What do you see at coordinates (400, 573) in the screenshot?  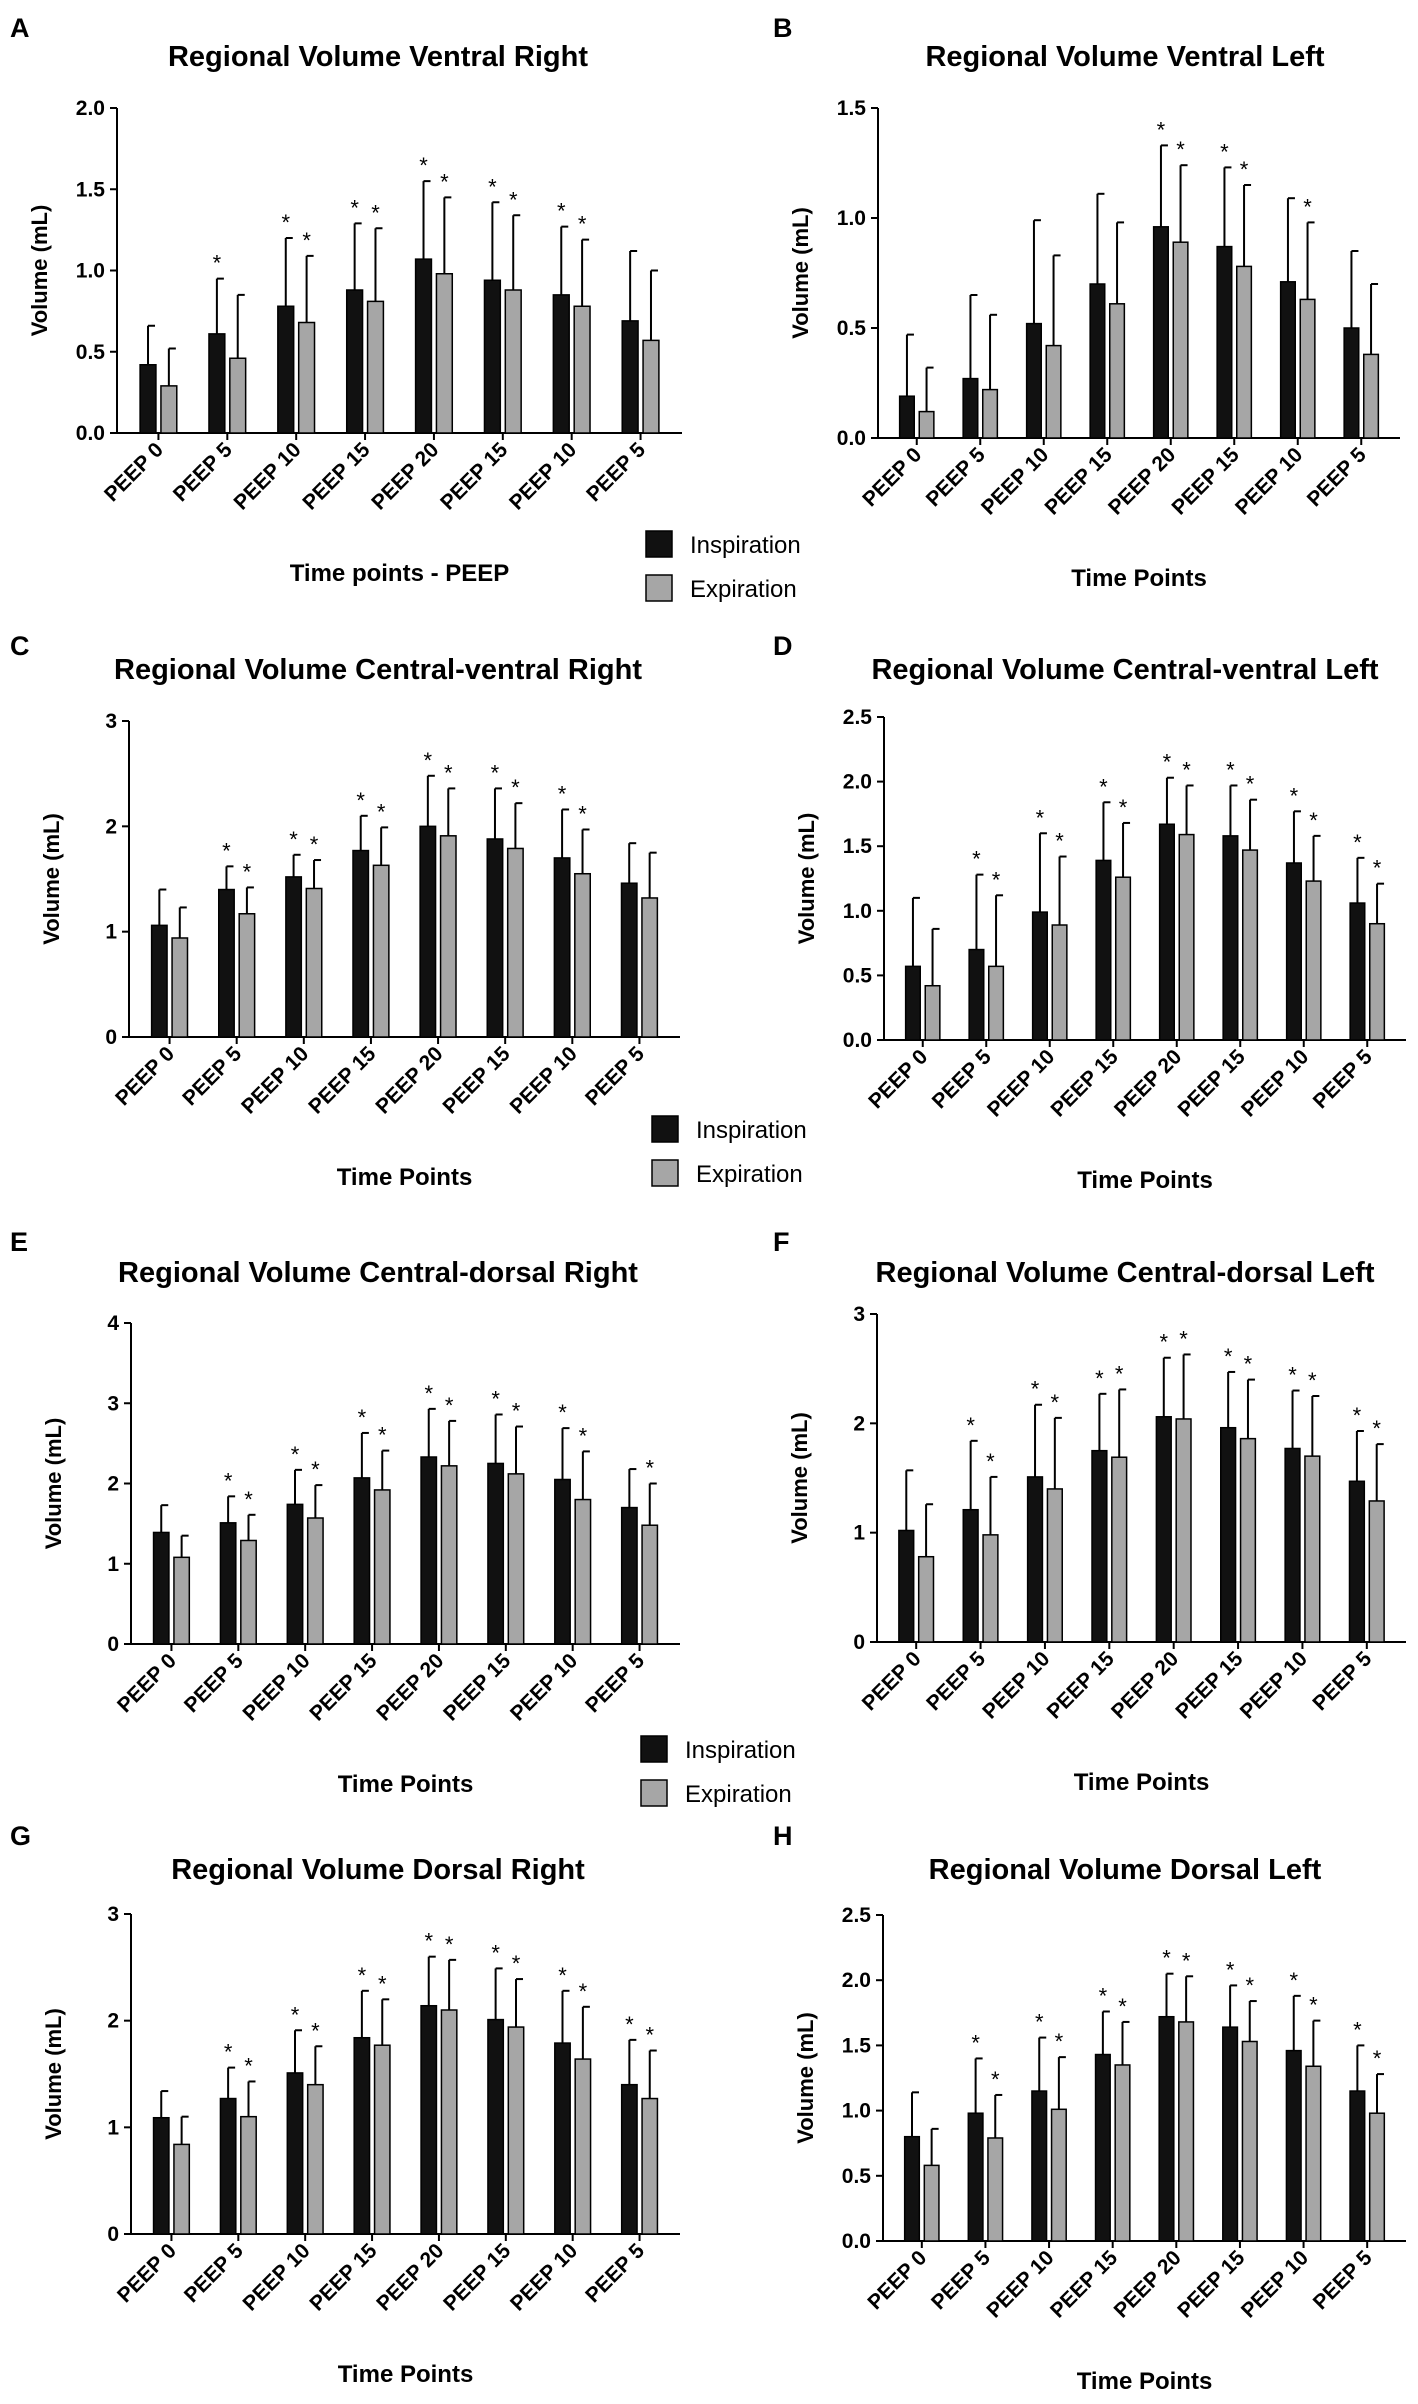 I see `x-axis-label: Time points - PEEP` at bounding box center [400, 573].